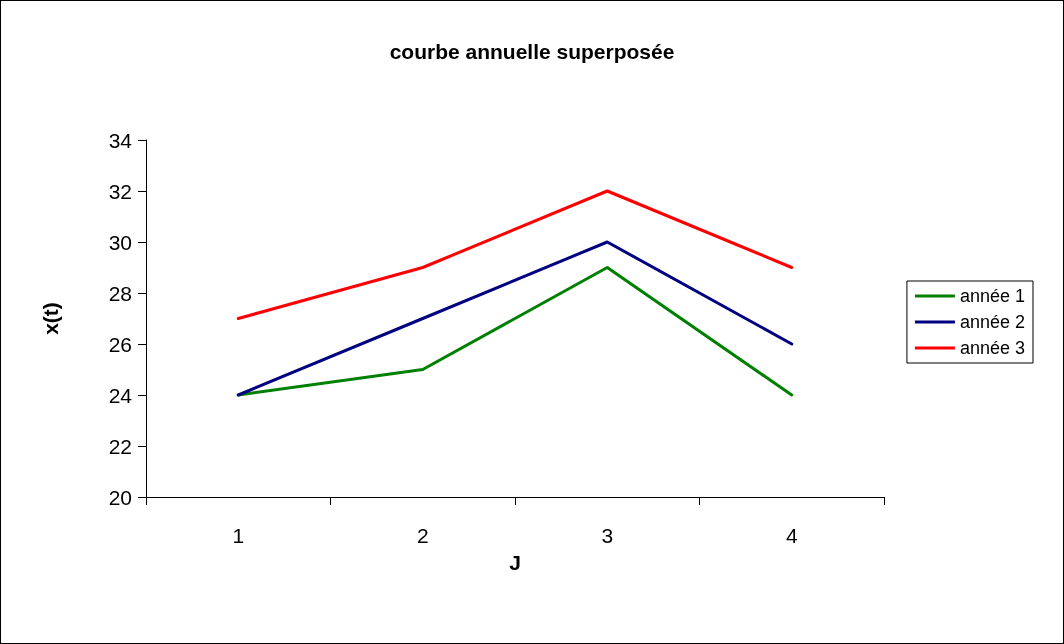  What do you see at coordinates (120, 293) in the screenshot?
I see `y-tick-label: 28` at bounding box center [120, 293].